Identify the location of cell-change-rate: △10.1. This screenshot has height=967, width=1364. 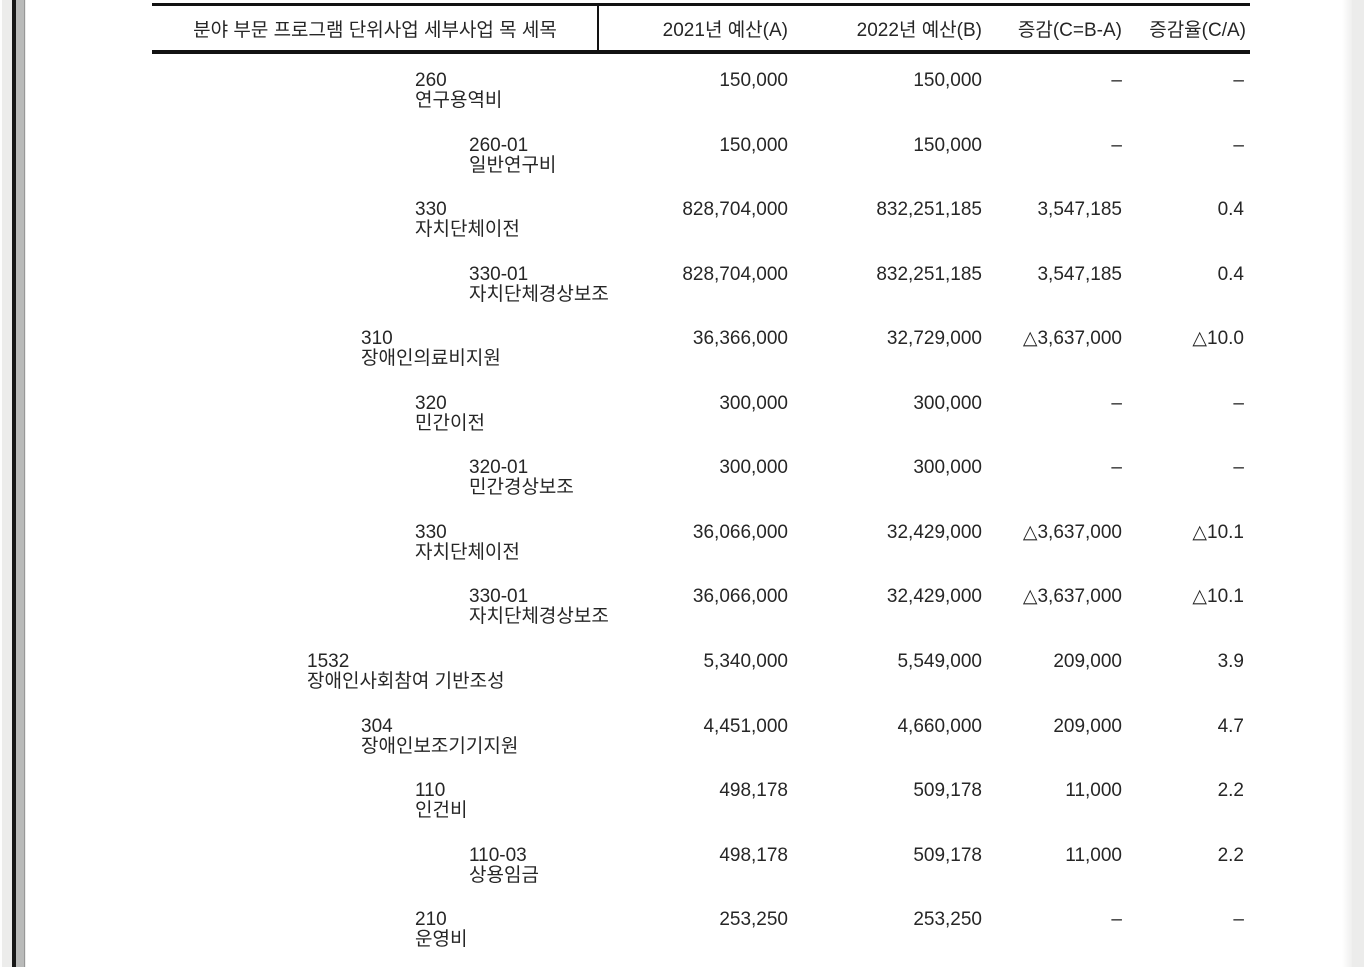
(1218, 596).